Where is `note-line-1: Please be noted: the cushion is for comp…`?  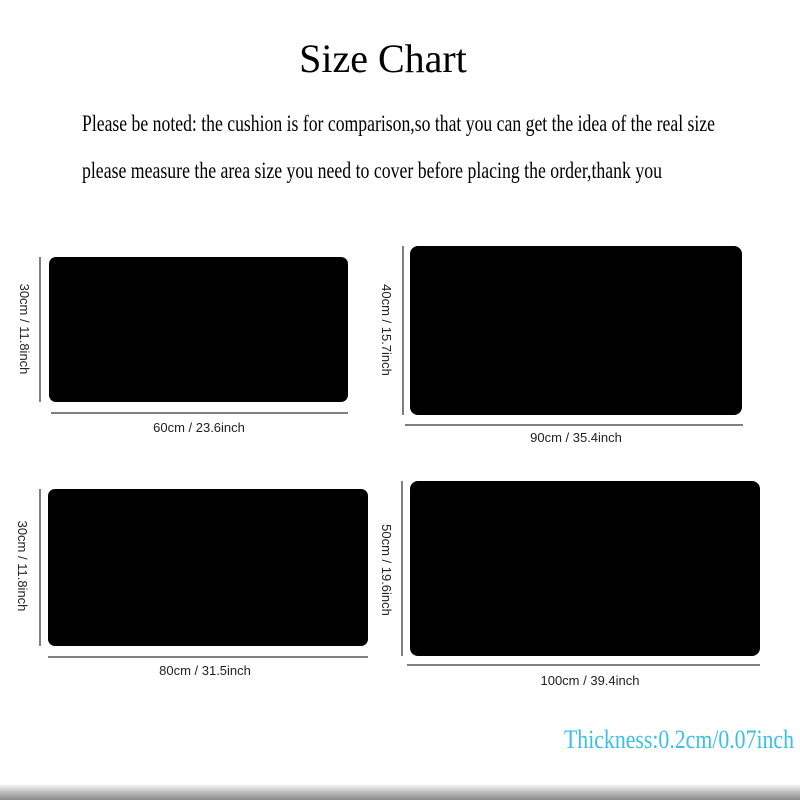
note-line-1: Please be noted: the cushion is for comp… is located at coordinates (398, 123).